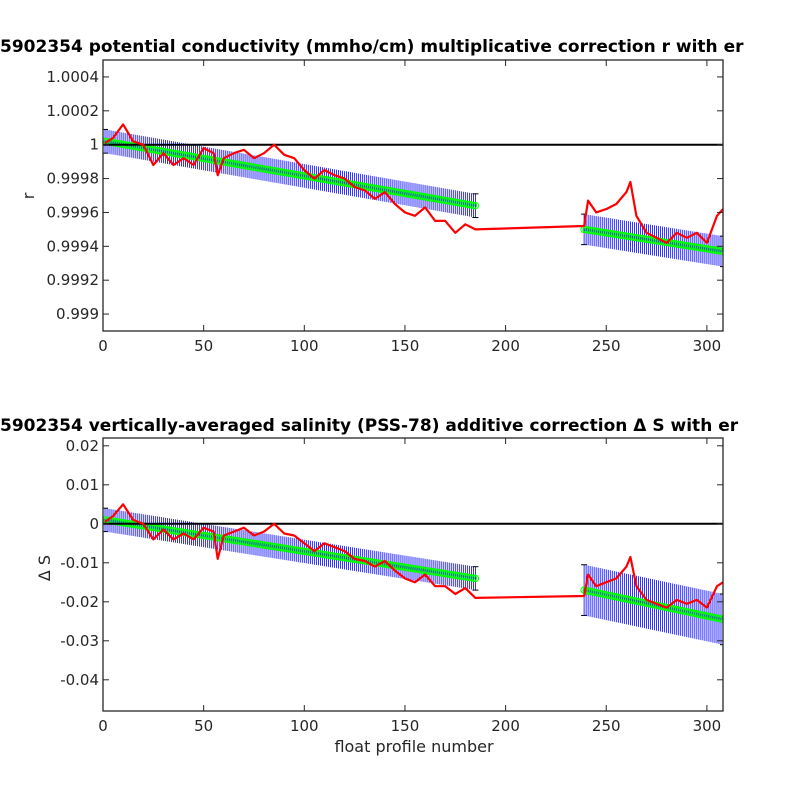  What do you see at coordinates (77, 314) in the screenshot?
I see `y-tick-label: 0.999` at bounding box center [77, 314].